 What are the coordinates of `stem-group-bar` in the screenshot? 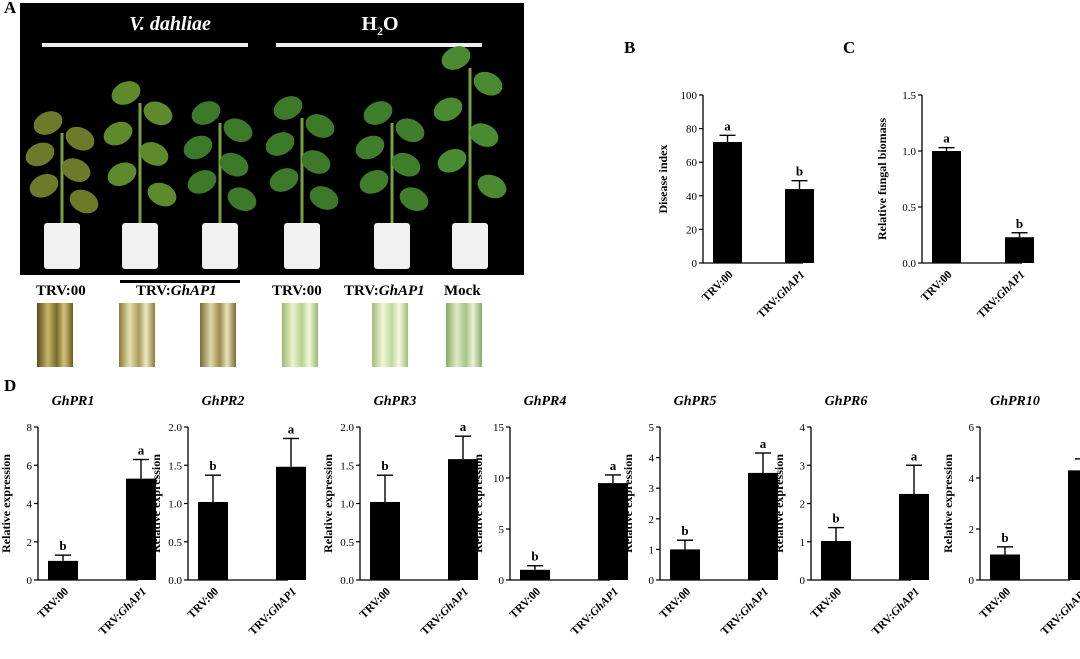 It's located at (180, 281).